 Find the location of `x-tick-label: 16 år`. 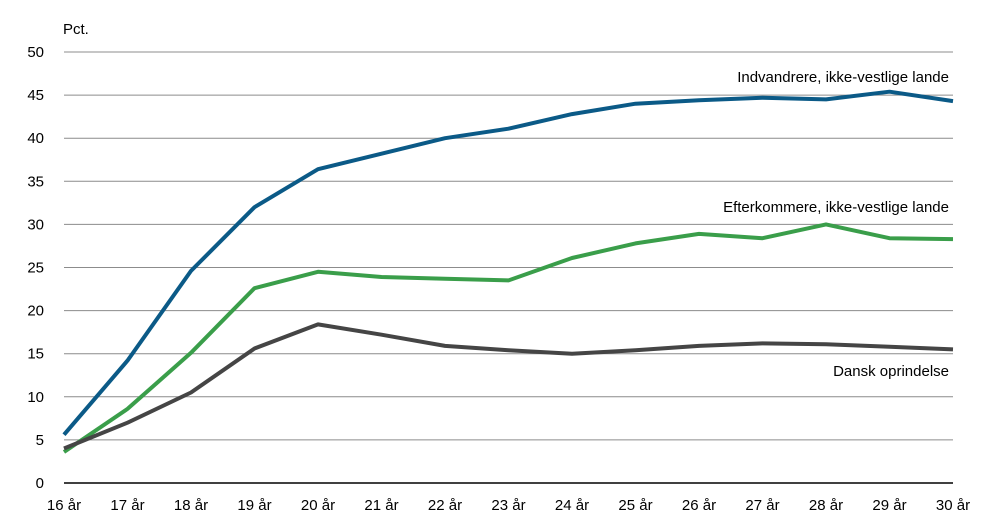

x-tick-label: 16 år is located at coordinates (64, 505).